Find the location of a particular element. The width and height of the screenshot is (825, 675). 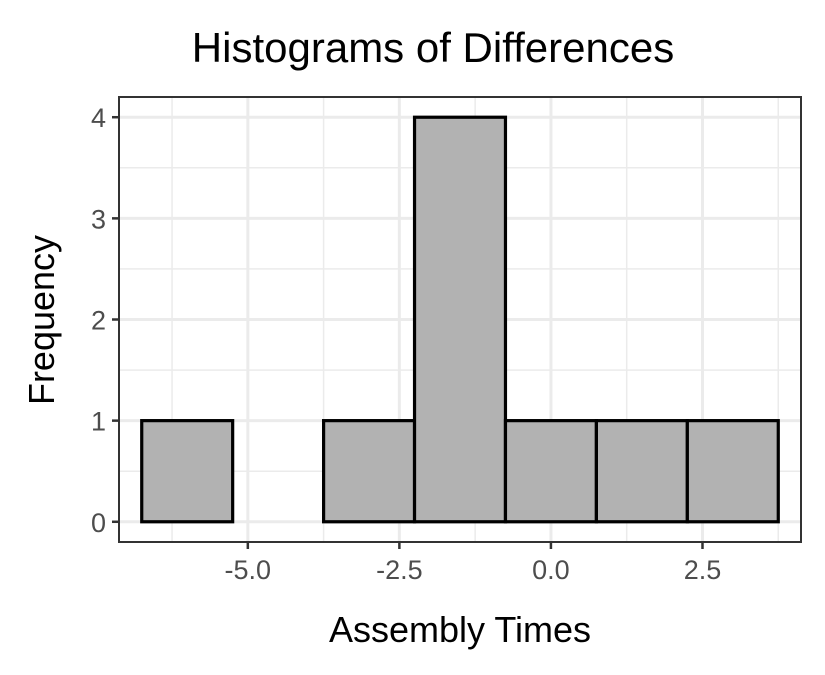

x-tick-label-3: 2.5 is located at coordinates (703, 570).